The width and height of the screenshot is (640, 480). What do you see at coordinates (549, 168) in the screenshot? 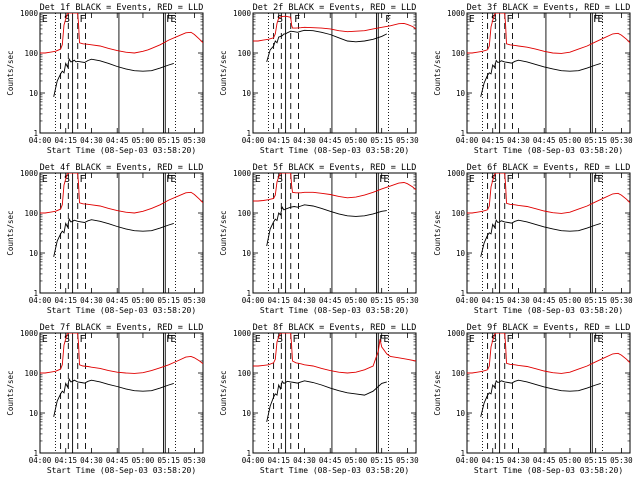
I see `chart-title: Det 6f BLACK = Events, RED = LLD` at bounding box center [549, 168].